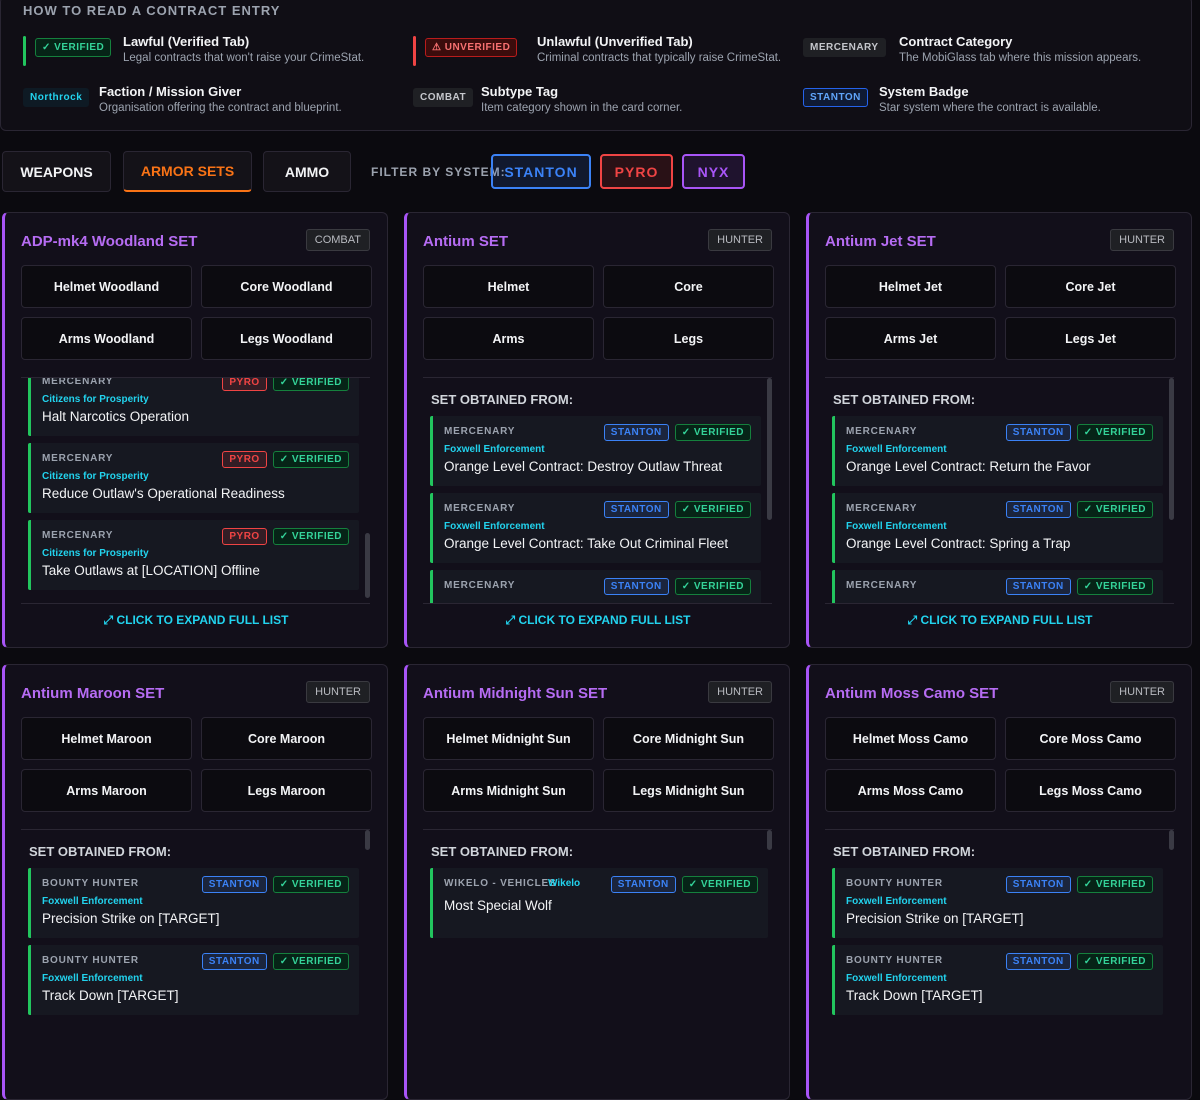 This screenshot has width=1200, height=1100. I want to click on badge-row: PYRO ✓ VERIFIED, so click(285, 384).